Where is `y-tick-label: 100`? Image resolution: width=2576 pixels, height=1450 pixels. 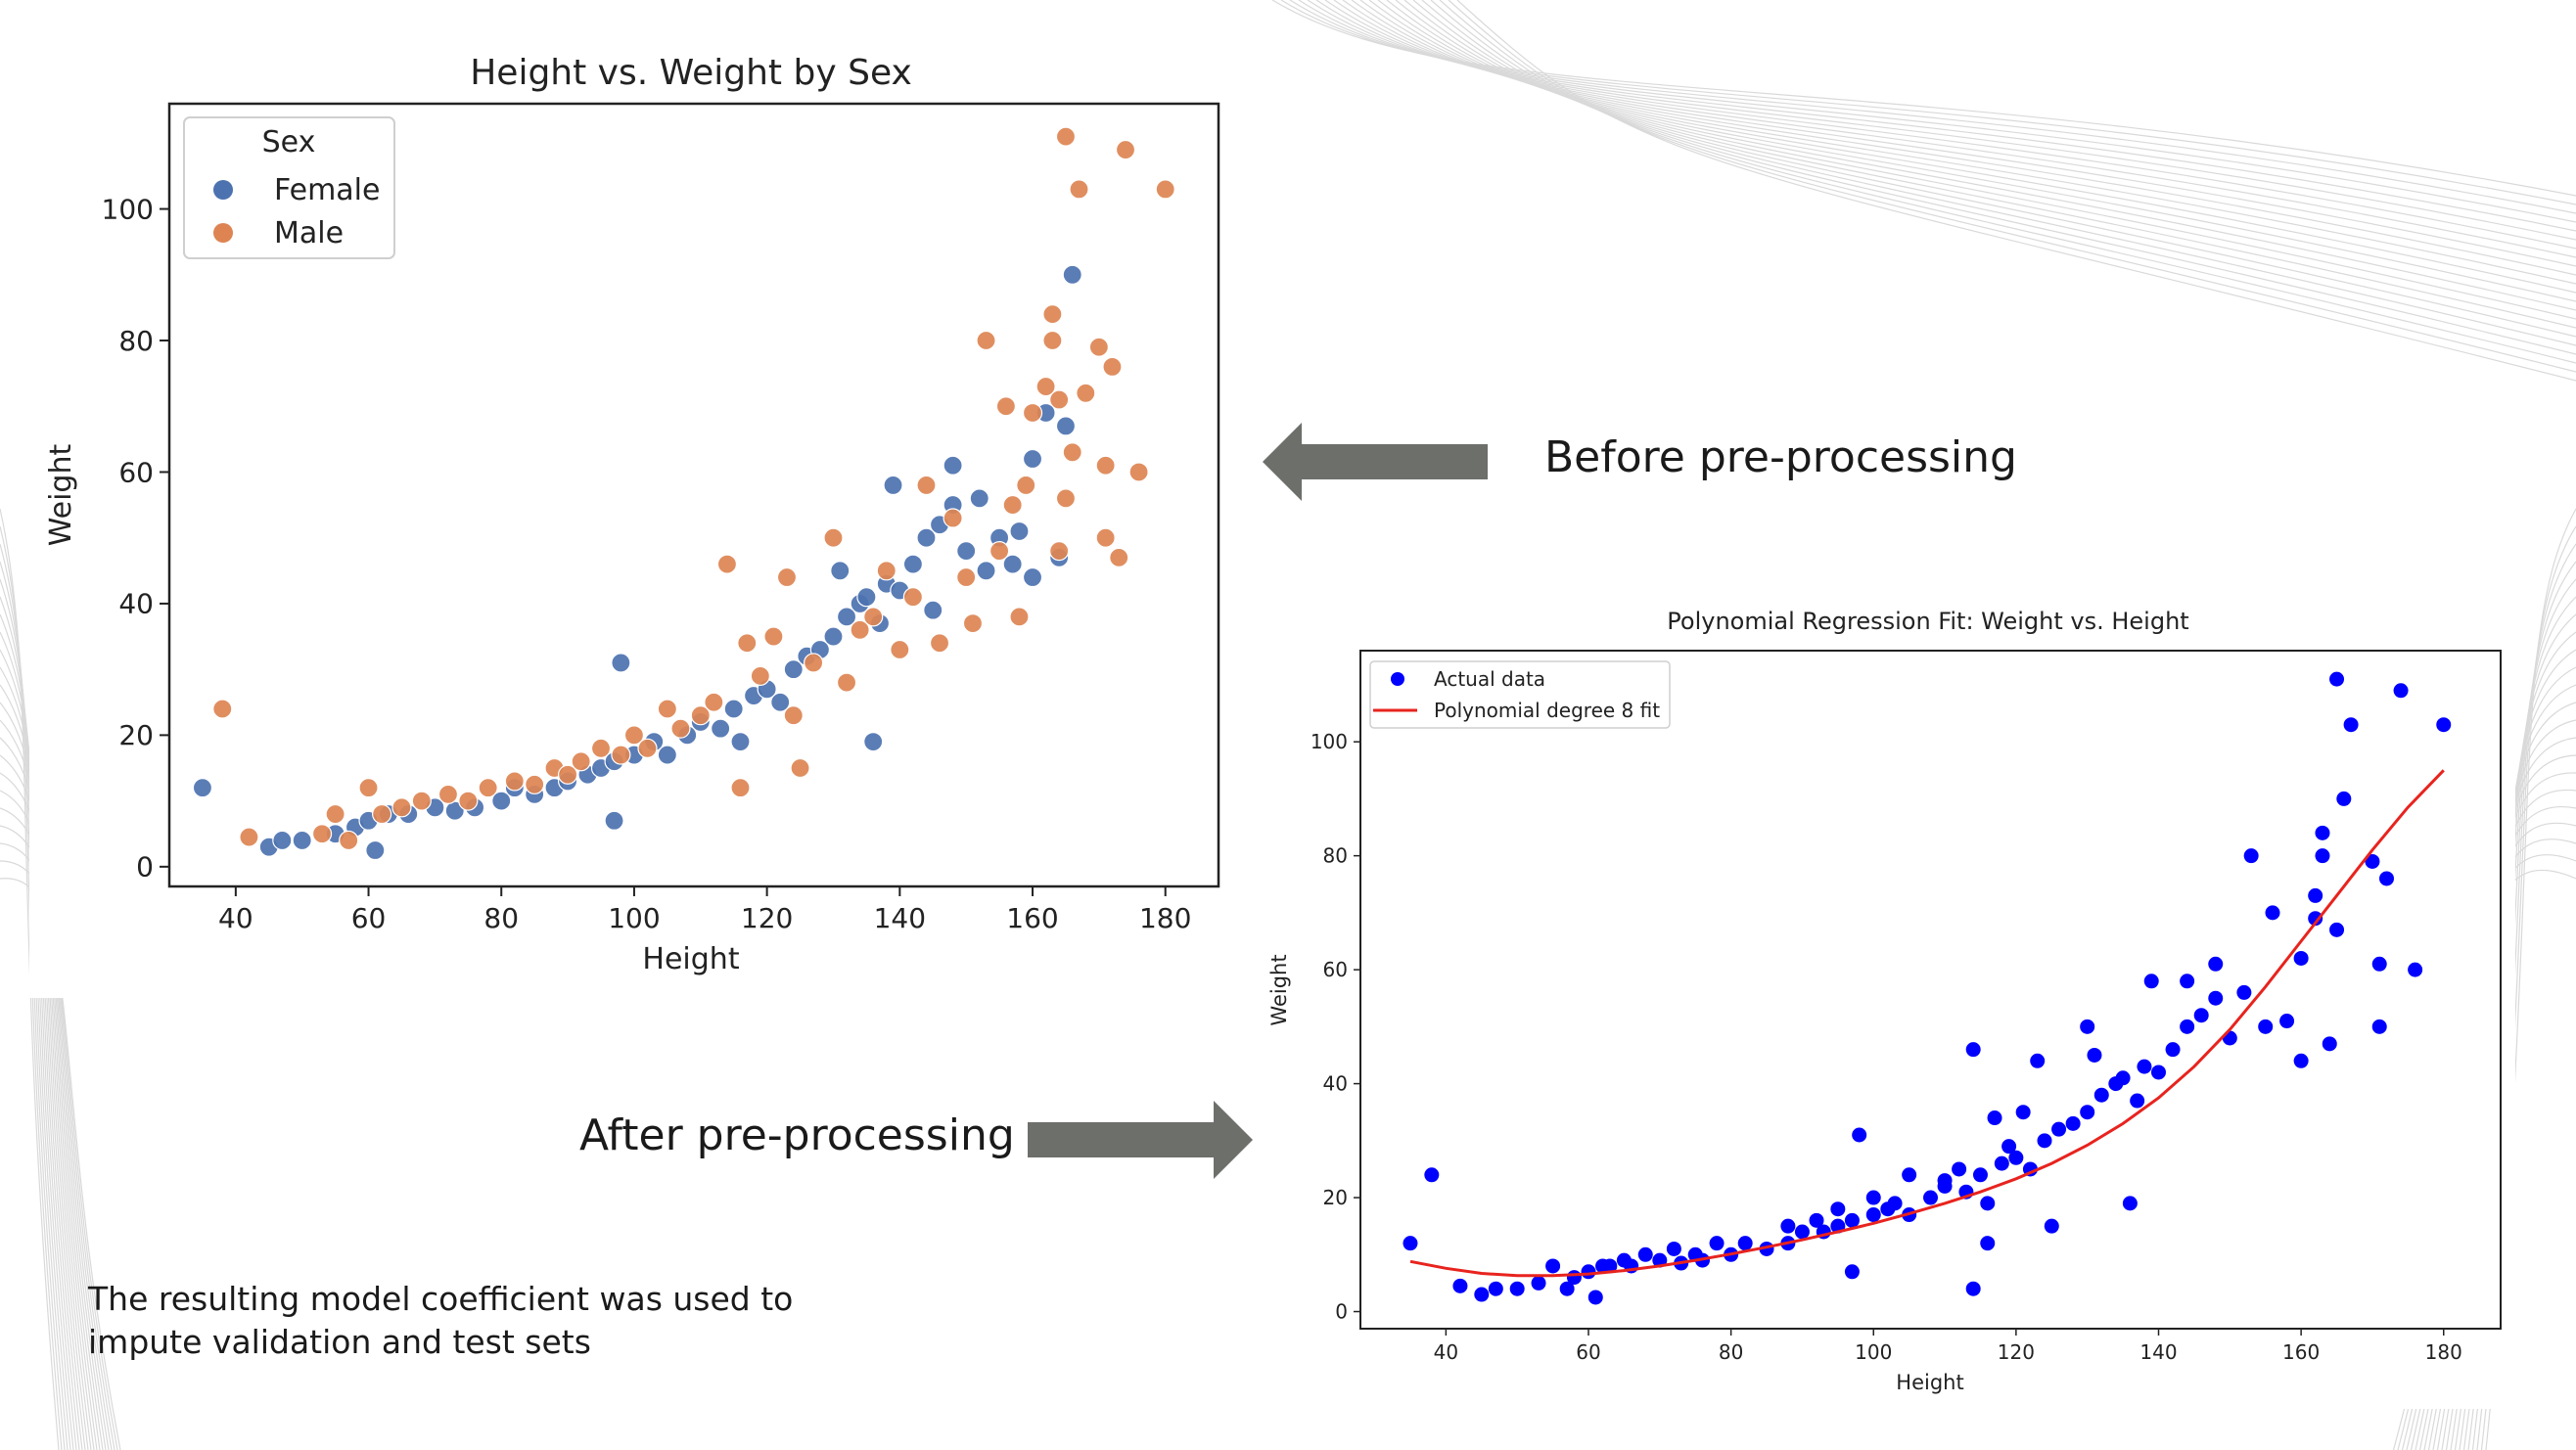 y-tick-label: 100 is located at coordinates (1329, 741).